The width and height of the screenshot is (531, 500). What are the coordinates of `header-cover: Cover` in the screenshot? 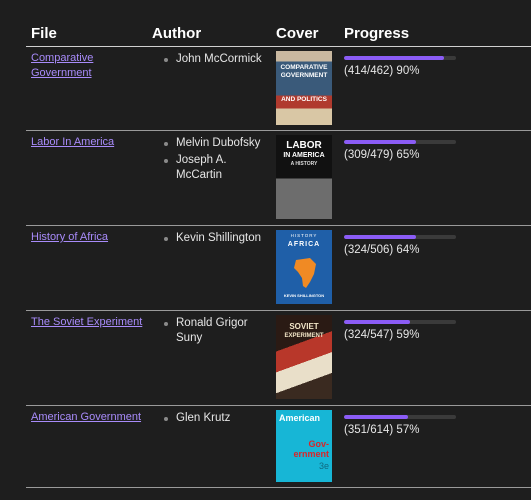 It's located at (305, 32).